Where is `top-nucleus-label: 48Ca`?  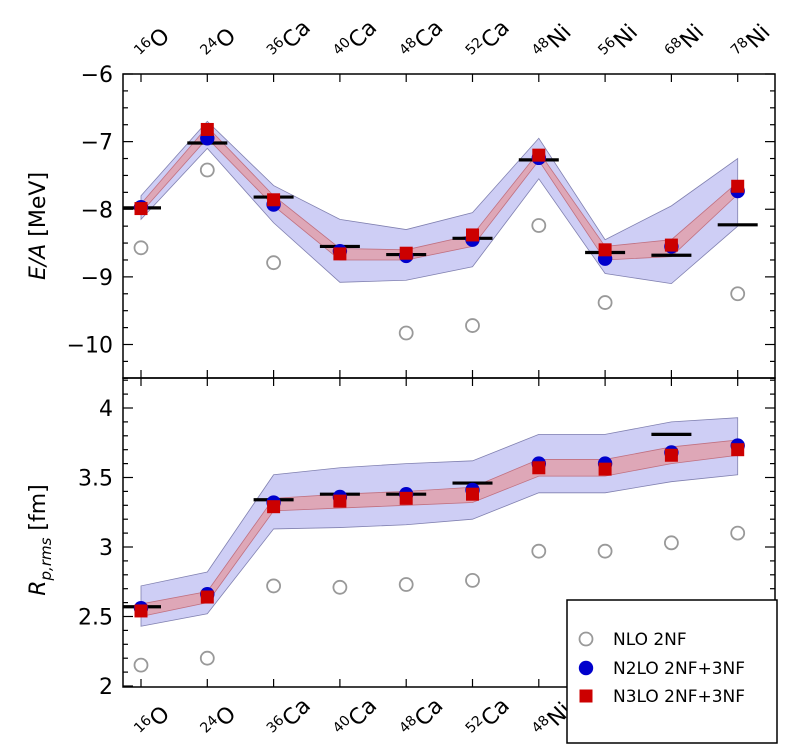
top-nucleus-label: 48Ca is located at coordinates (422, 40).